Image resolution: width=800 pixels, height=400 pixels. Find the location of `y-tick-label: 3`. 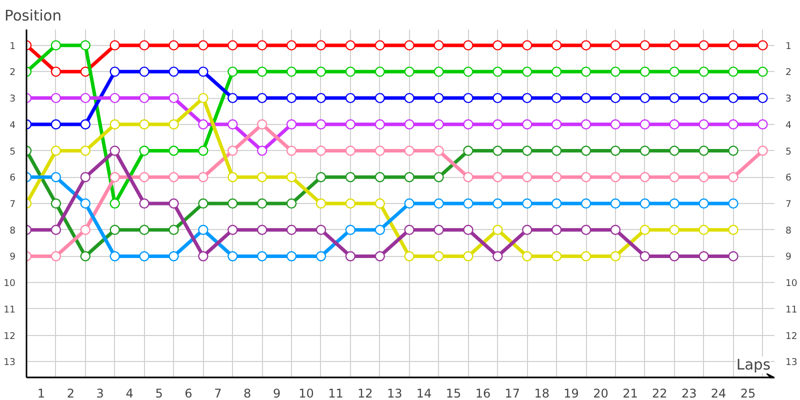

y-tick-label: 3 is located at coordinates (13, 99).